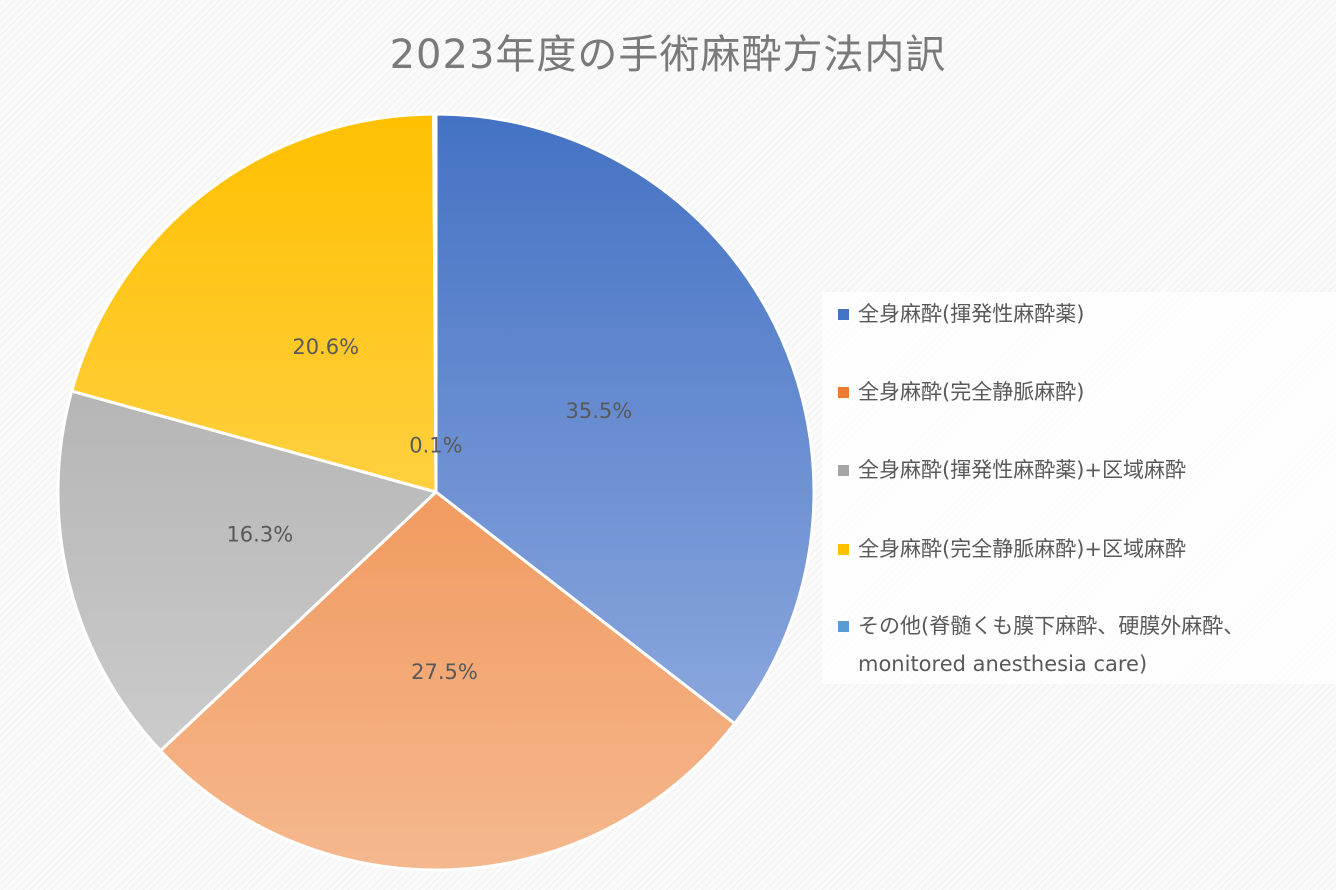 The height and width of the screenshot is (890, 1336). What do you see at coordinates (1022, 549) in the screenshot?
I see `legend-label: 全身麻酔(完全静脈麻酔)+区域麻酔` at bounding box center [1022, 549].